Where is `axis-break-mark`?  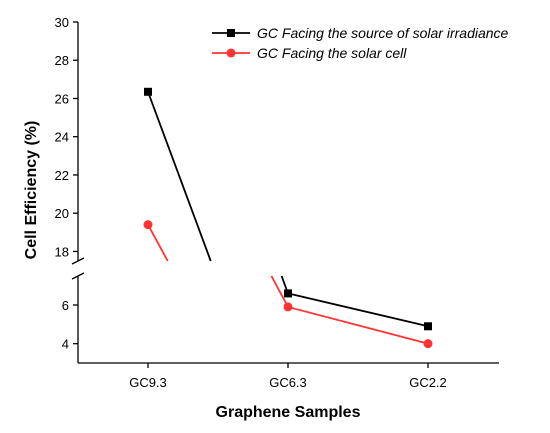
axis-break-mark is located at coordinates (78, 268).